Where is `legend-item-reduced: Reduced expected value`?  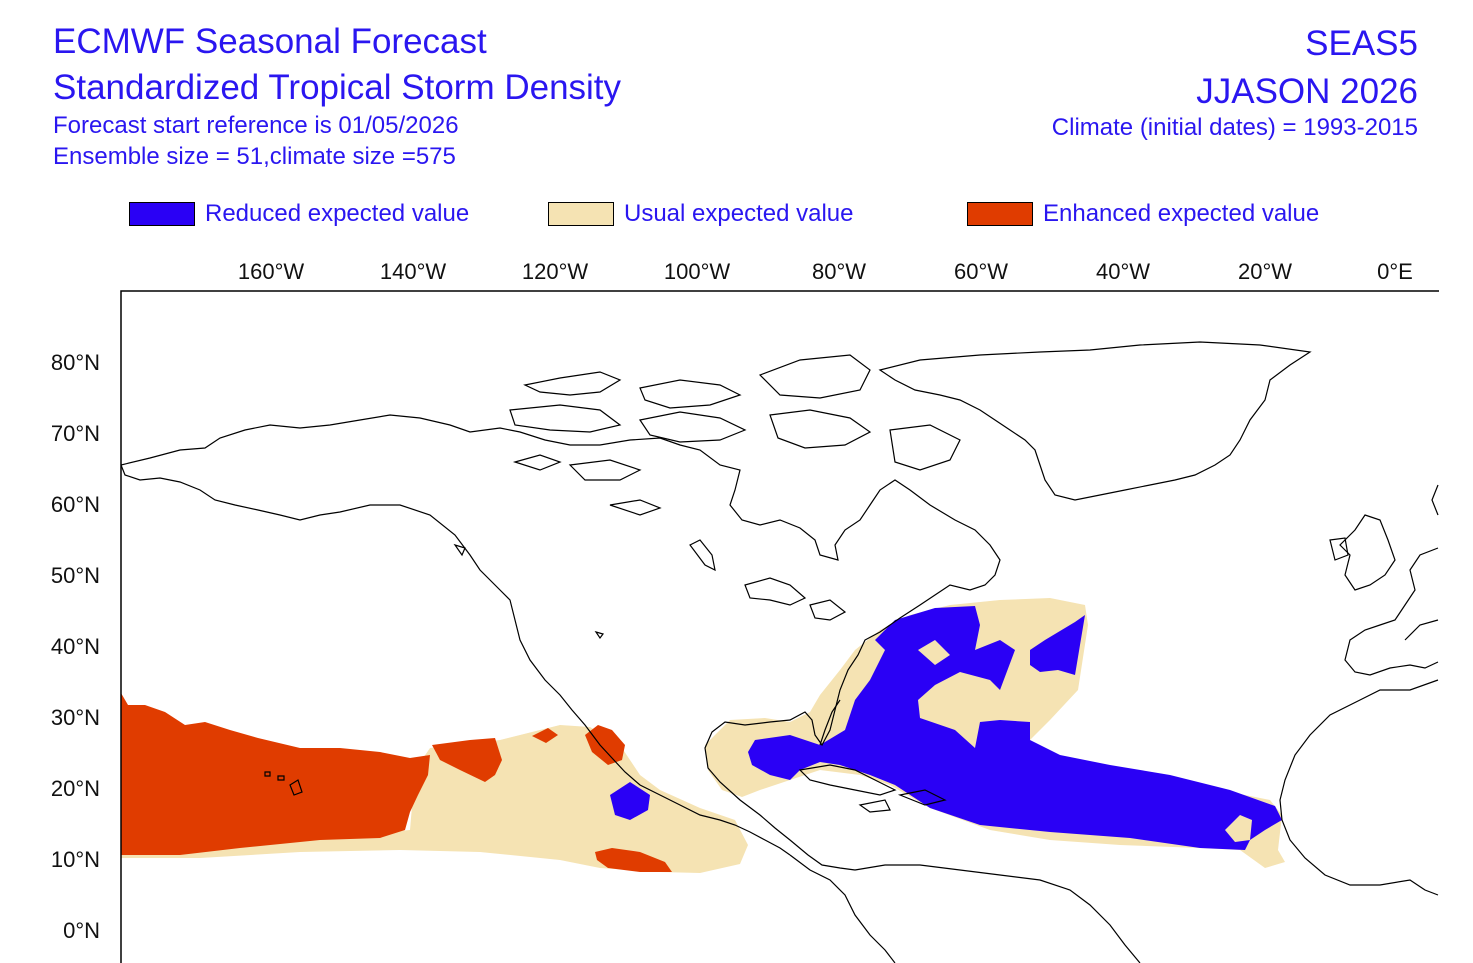 legend-item-reduced: Reduced expected value is located at coordinates (299, 214).